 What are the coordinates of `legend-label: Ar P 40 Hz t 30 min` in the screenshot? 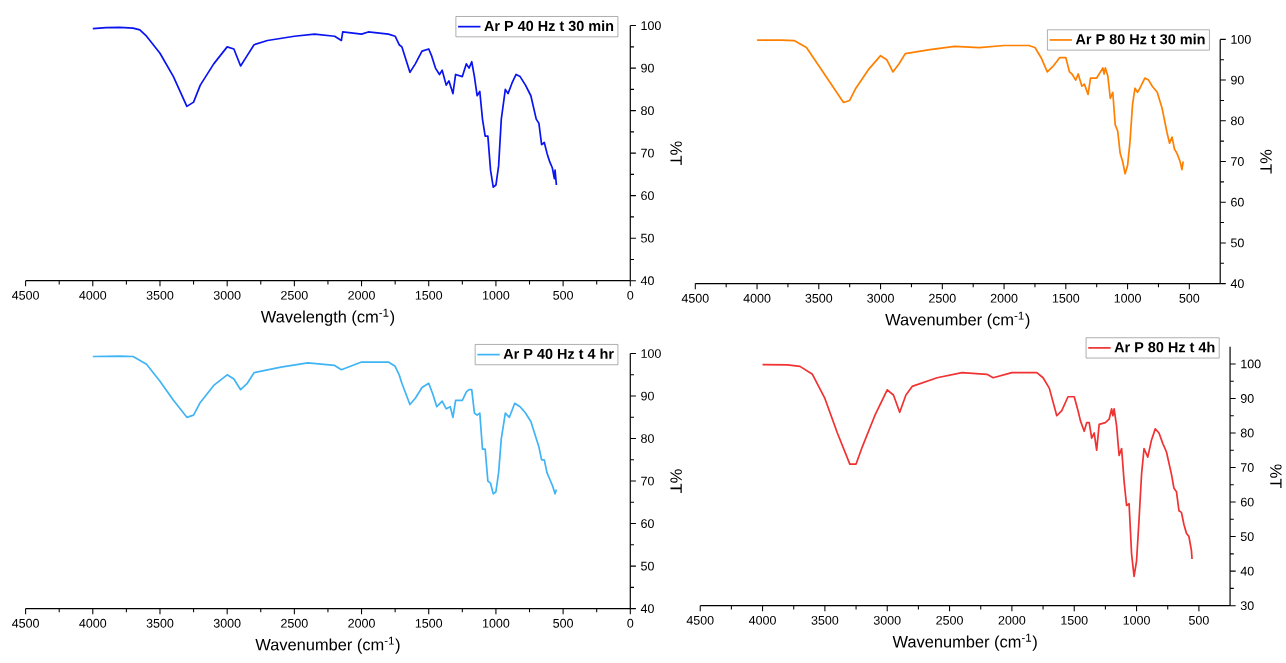 It's located at (549, 26).